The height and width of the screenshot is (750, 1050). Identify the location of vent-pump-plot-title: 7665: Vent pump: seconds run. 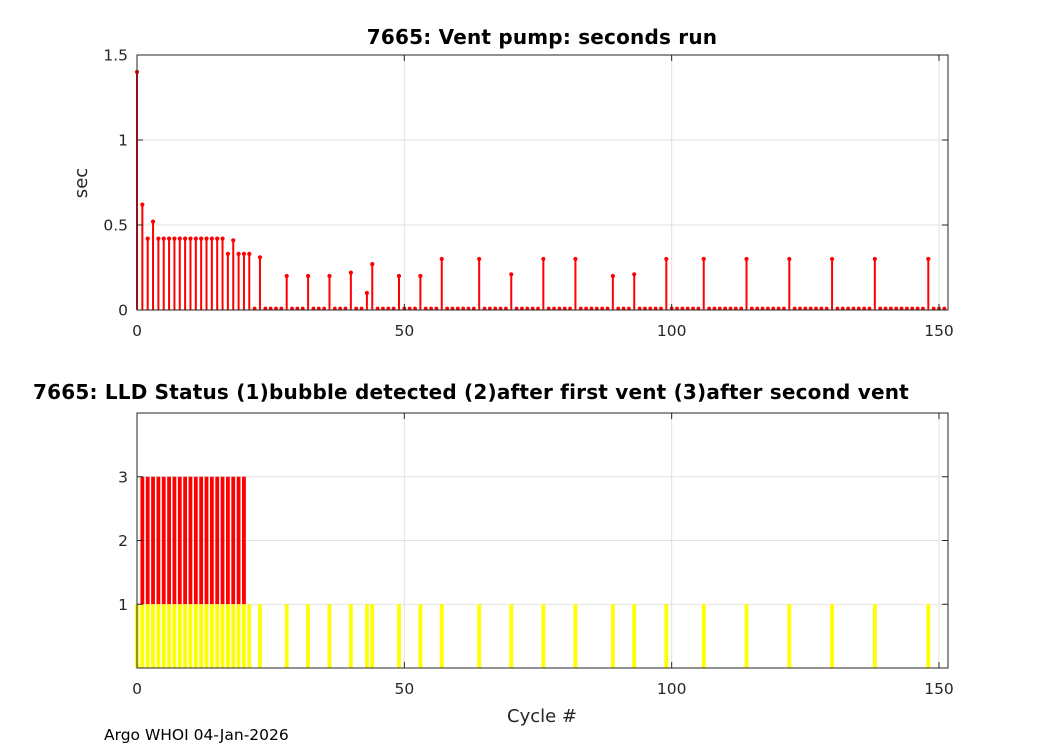
(542, 37).